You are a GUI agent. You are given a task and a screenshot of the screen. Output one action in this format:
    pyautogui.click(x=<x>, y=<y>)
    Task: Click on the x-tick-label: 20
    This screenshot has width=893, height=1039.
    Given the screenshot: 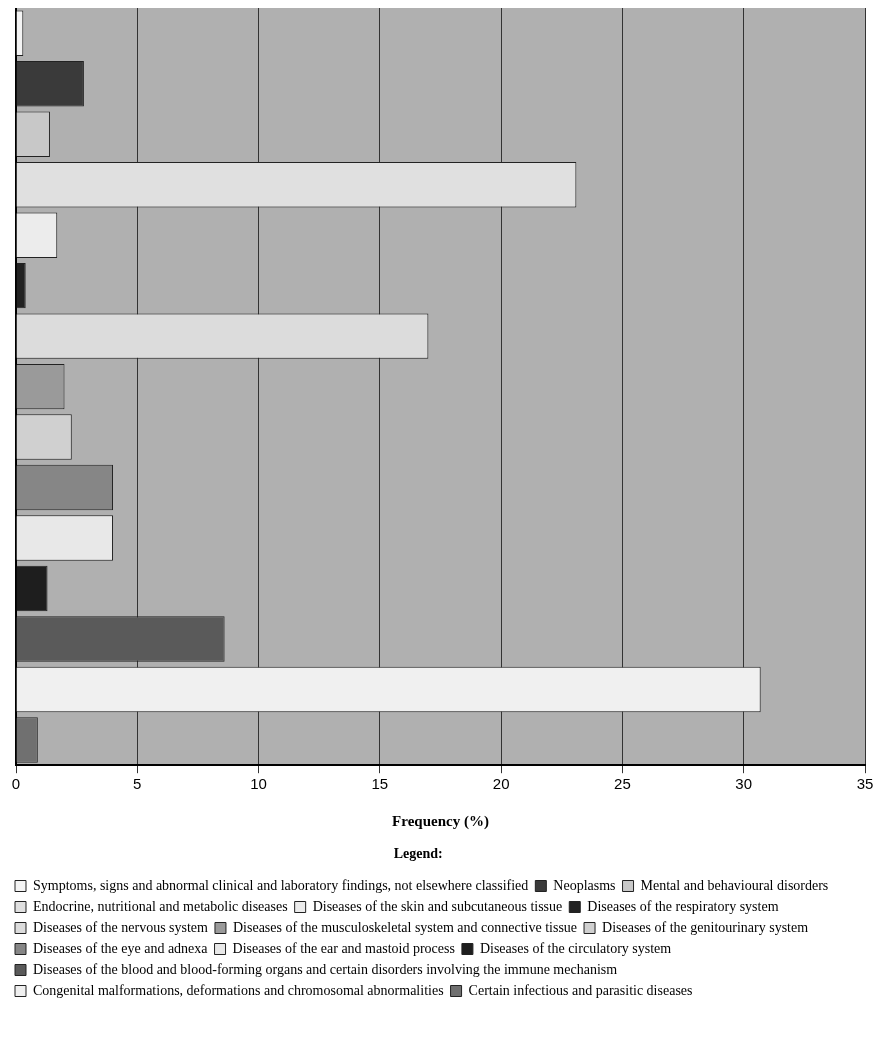 What is the action you would take?
    pyautogui.click(x=501, y=784)
    